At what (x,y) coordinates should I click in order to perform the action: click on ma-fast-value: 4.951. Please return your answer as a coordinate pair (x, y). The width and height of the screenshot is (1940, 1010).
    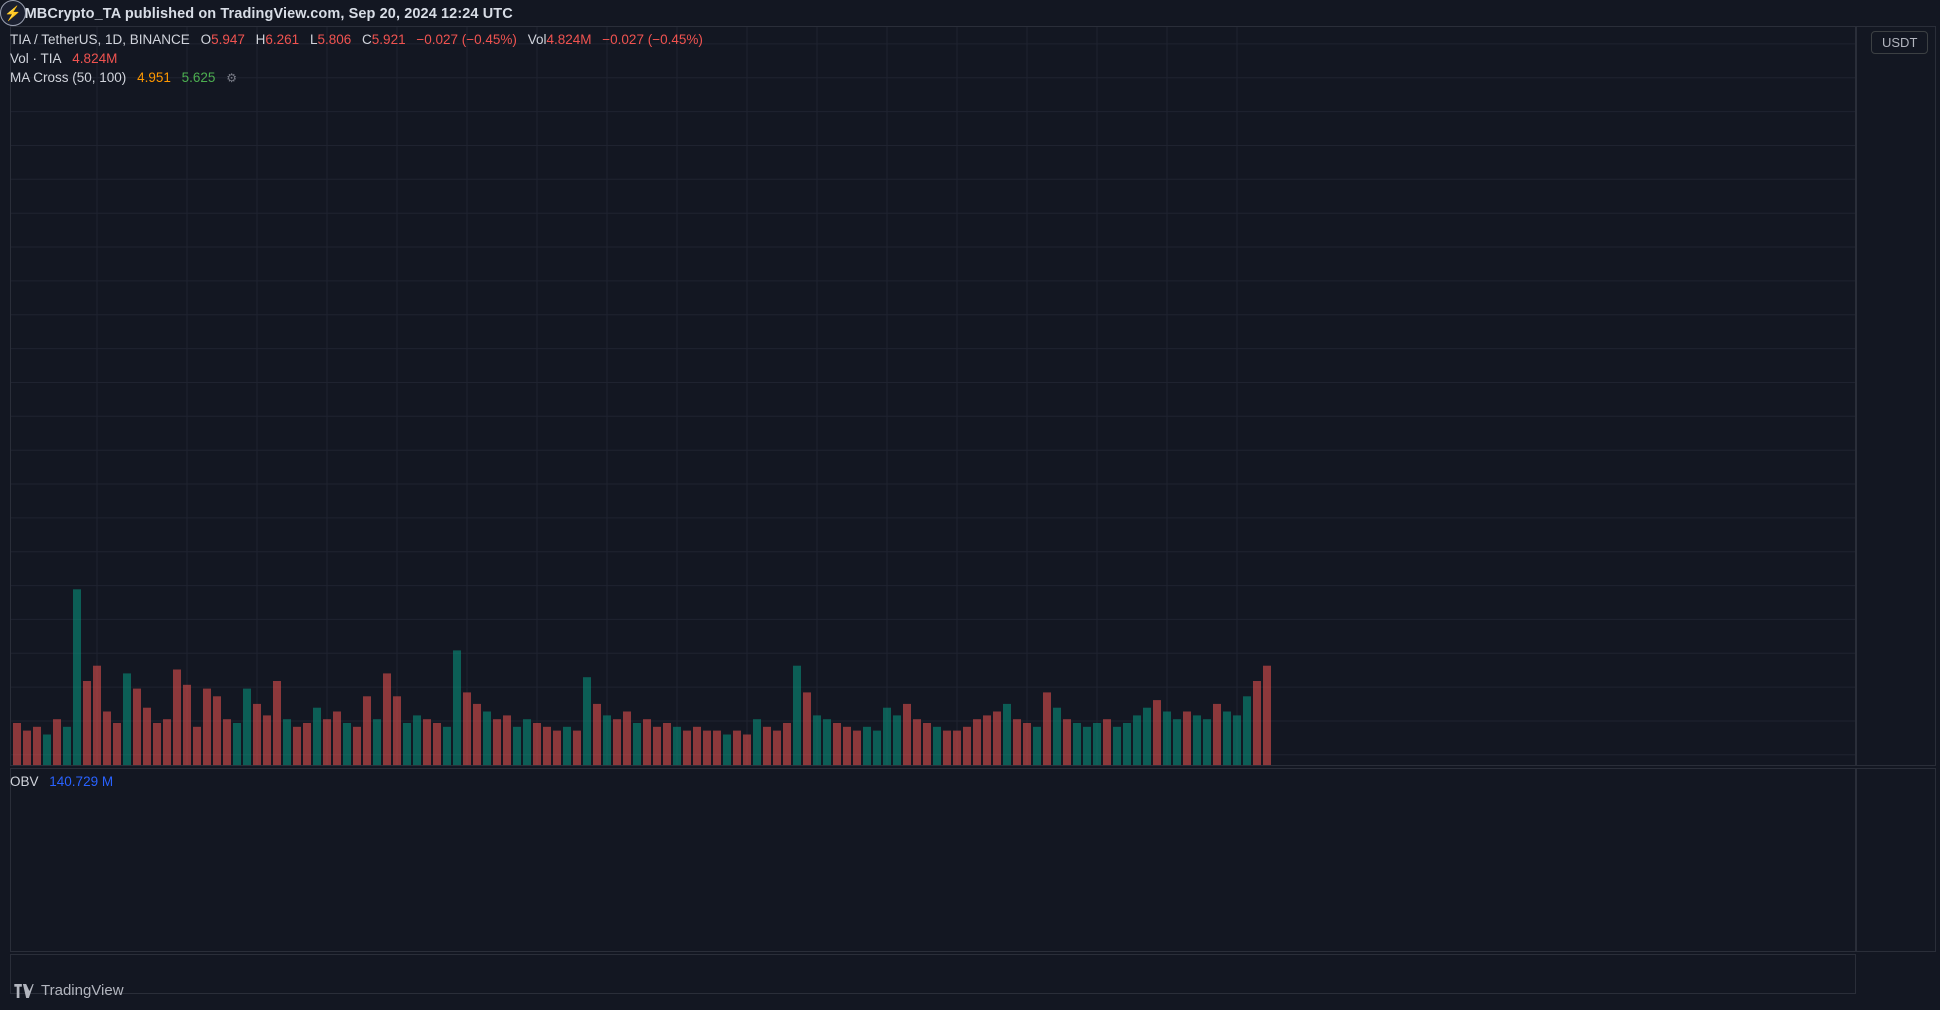
    Looking at the image, I should click on (154, 77).